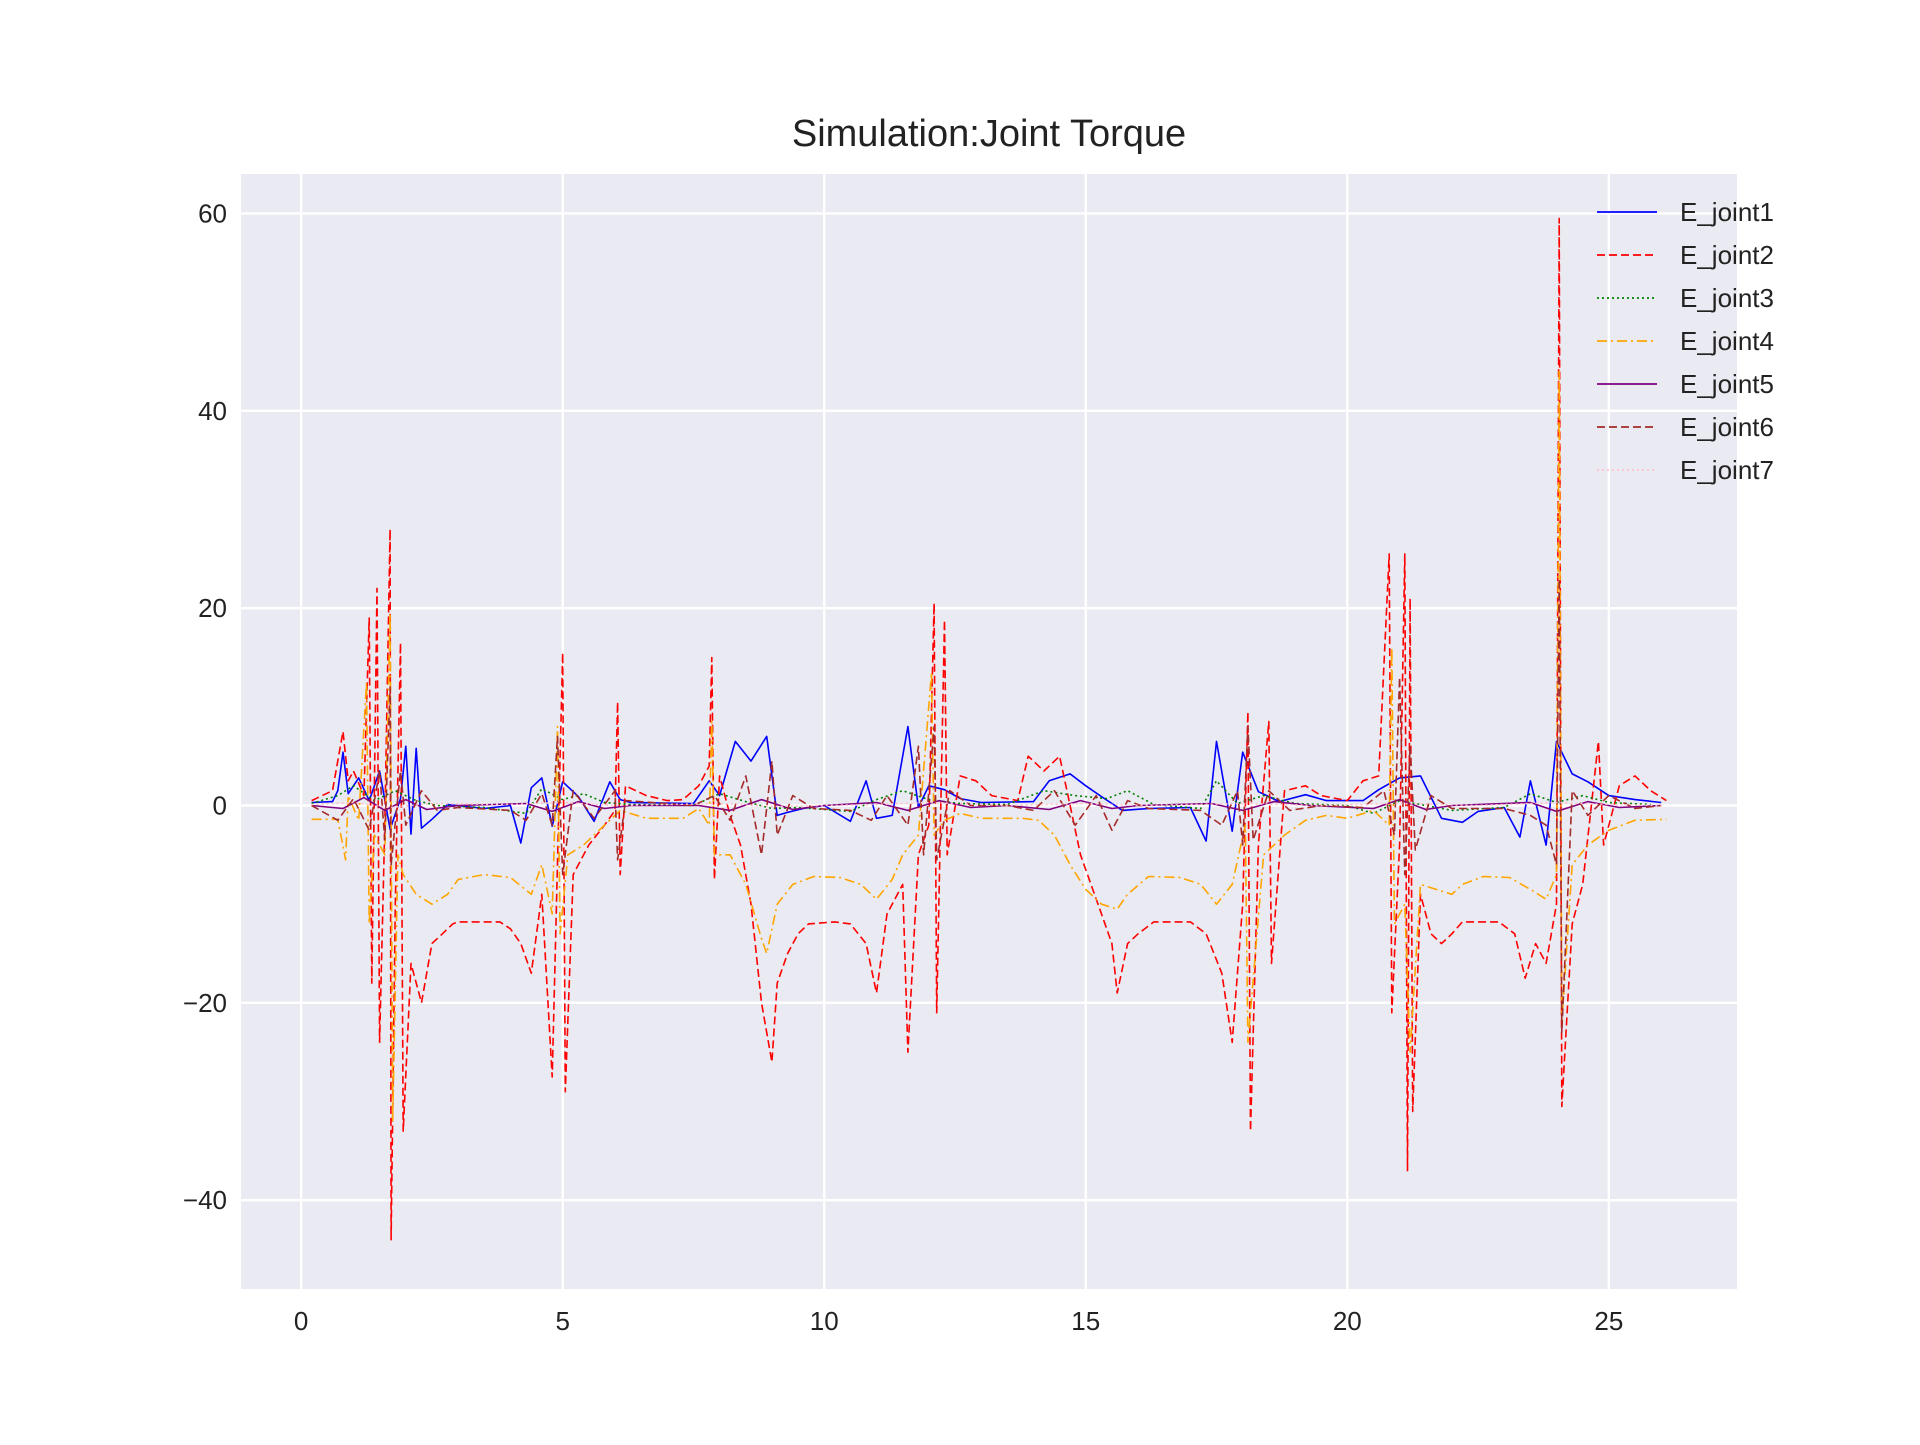  Describe the element at coordinates (824, 1321) in the screenshot. I see `x-tick-label: 10` at that location.